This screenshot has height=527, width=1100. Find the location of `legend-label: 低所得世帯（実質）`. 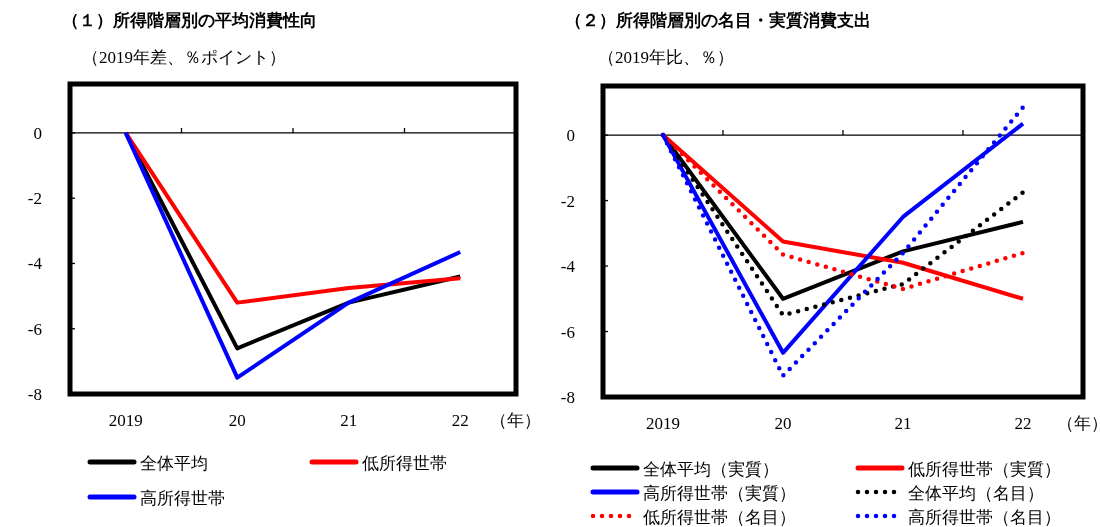

legend-label: 低所得世帯（実質） is located at coordinates (984, 469).